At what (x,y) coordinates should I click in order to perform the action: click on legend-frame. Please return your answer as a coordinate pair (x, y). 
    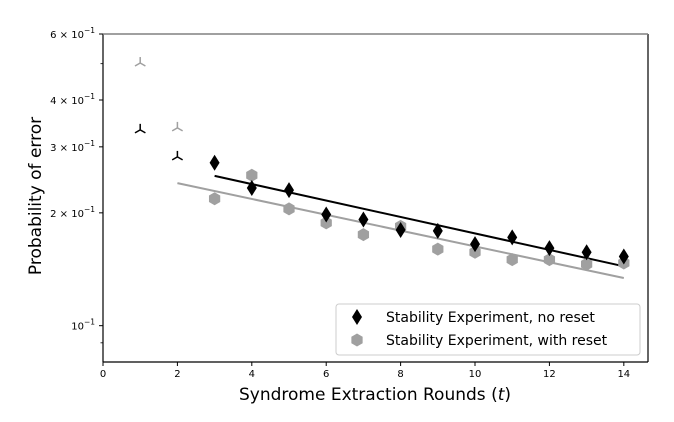
    Looking at the image, I should click on (488, 329).